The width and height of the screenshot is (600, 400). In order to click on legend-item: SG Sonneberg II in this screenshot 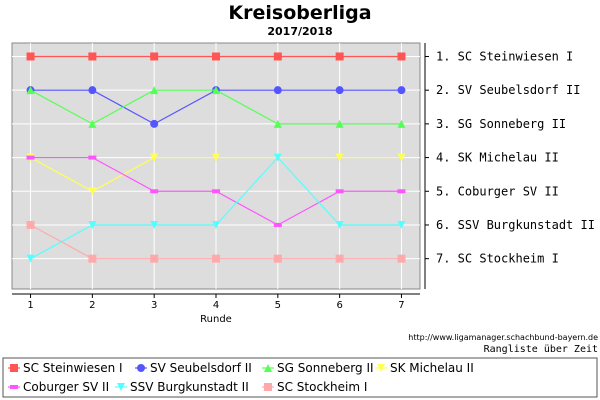, I will do `click(318, 368)`.